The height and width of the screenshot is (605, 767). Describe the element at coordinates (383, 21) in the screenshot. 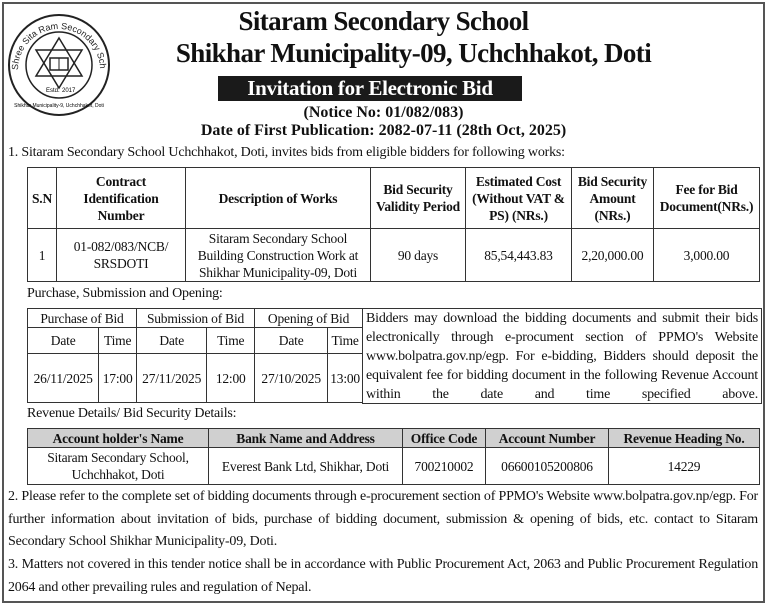

I see `school-name: Sitaram Secondary School` at that location.